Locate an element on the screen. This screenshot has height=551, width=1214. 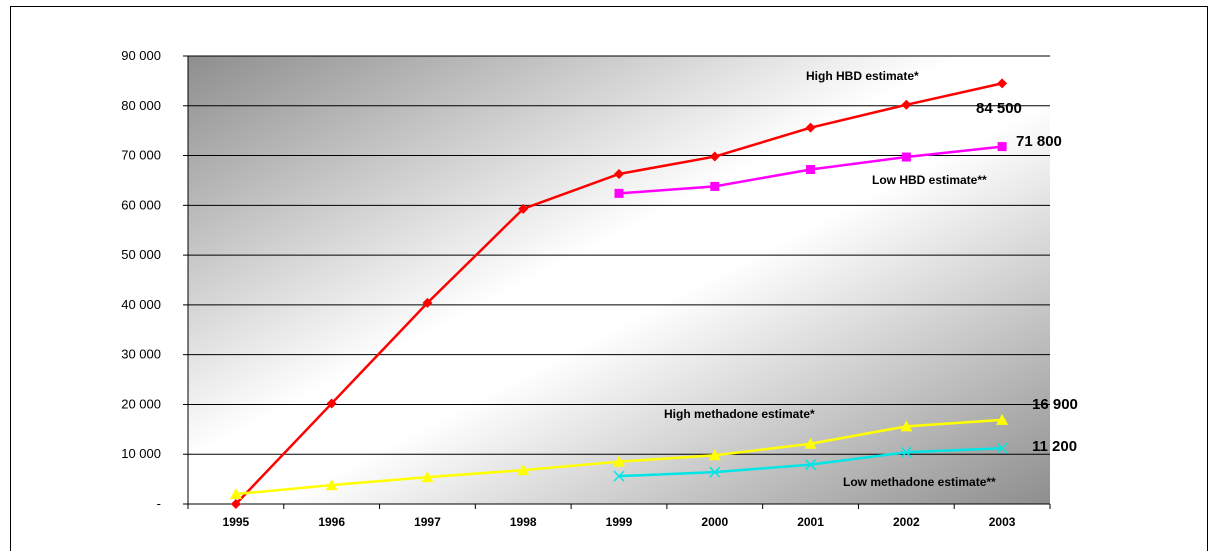
y-tick-label: 60 000 is located at coordinates (141, 204).